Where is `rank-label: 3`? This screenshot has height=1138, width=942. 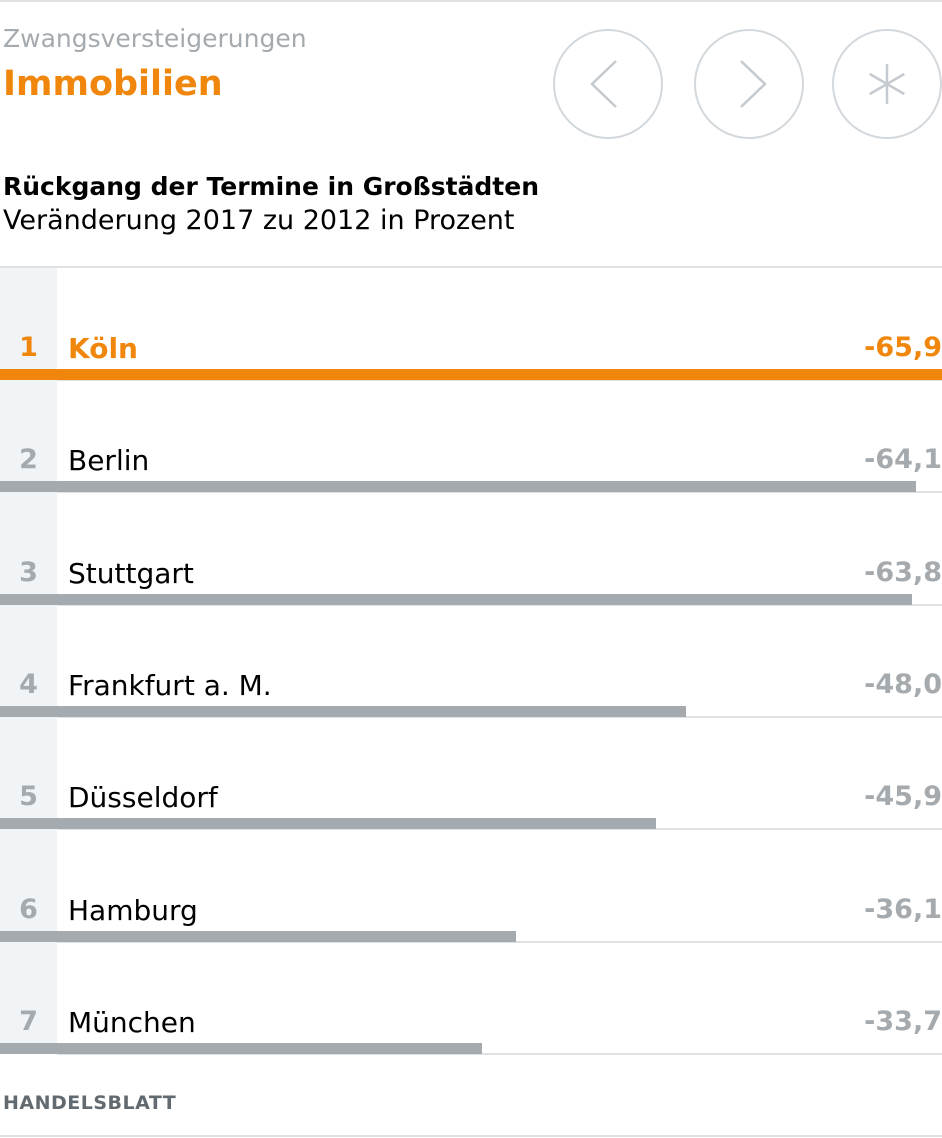 rank-label: 3 is located at coordinates (28, 572).